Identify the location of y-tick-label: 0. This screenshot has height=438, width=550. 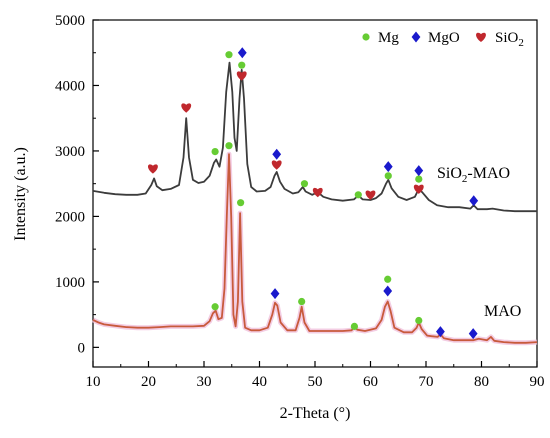
(82, 348).